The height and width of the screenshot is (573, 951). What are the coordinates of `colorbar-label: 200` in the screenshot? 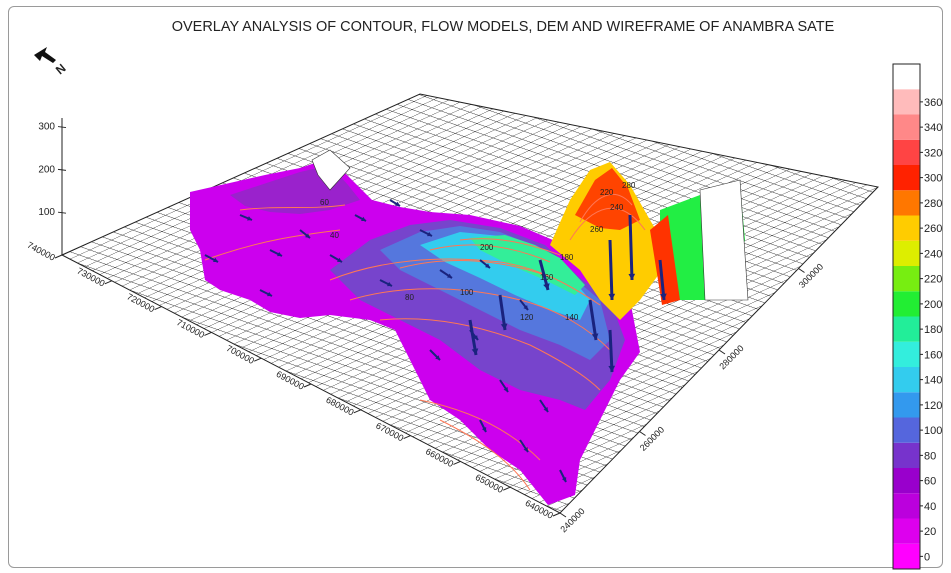 It's located at (933, 305).